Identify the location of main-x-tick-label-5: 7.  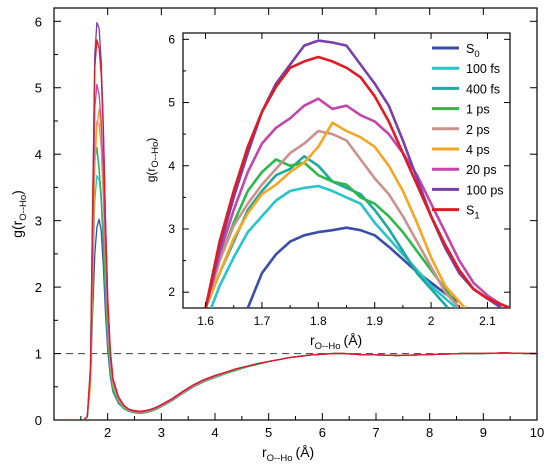
(375, 432).